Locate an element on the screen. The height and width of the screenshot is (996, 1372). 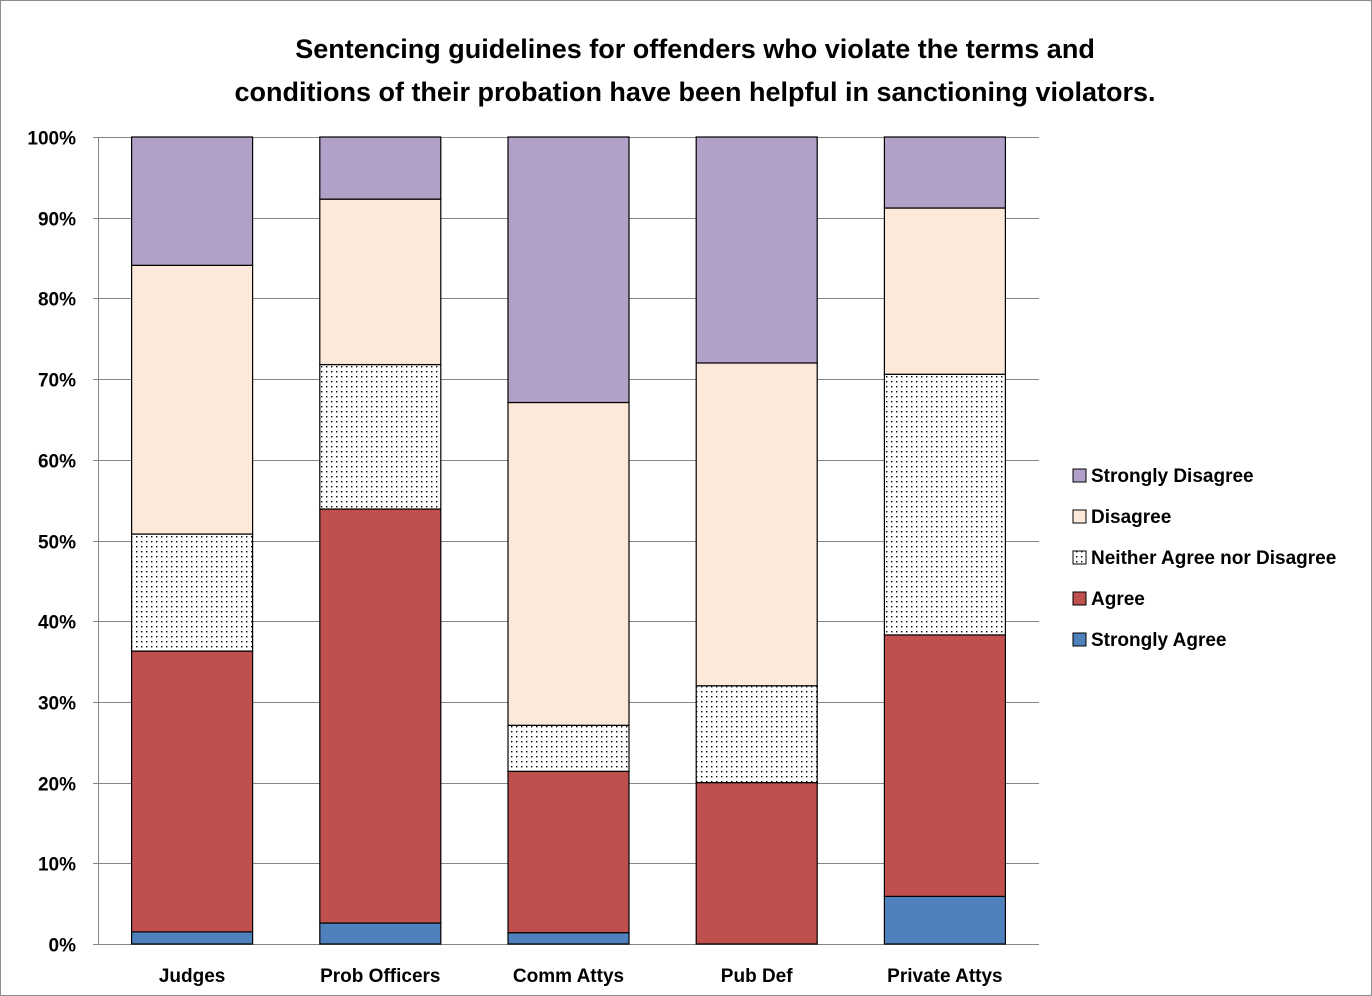
y-tick-label: 70% is located at coordinates (57, 381).